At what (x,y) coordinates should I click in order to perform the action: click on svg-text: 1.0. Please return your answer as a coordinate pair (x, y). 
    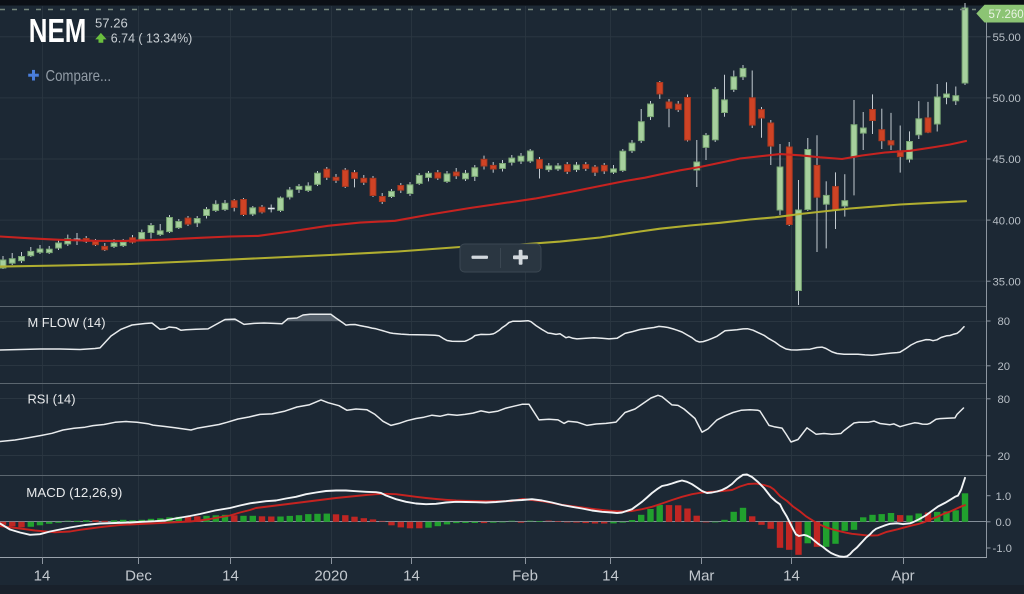
    Looking at the image, I should click on (1004, 497).